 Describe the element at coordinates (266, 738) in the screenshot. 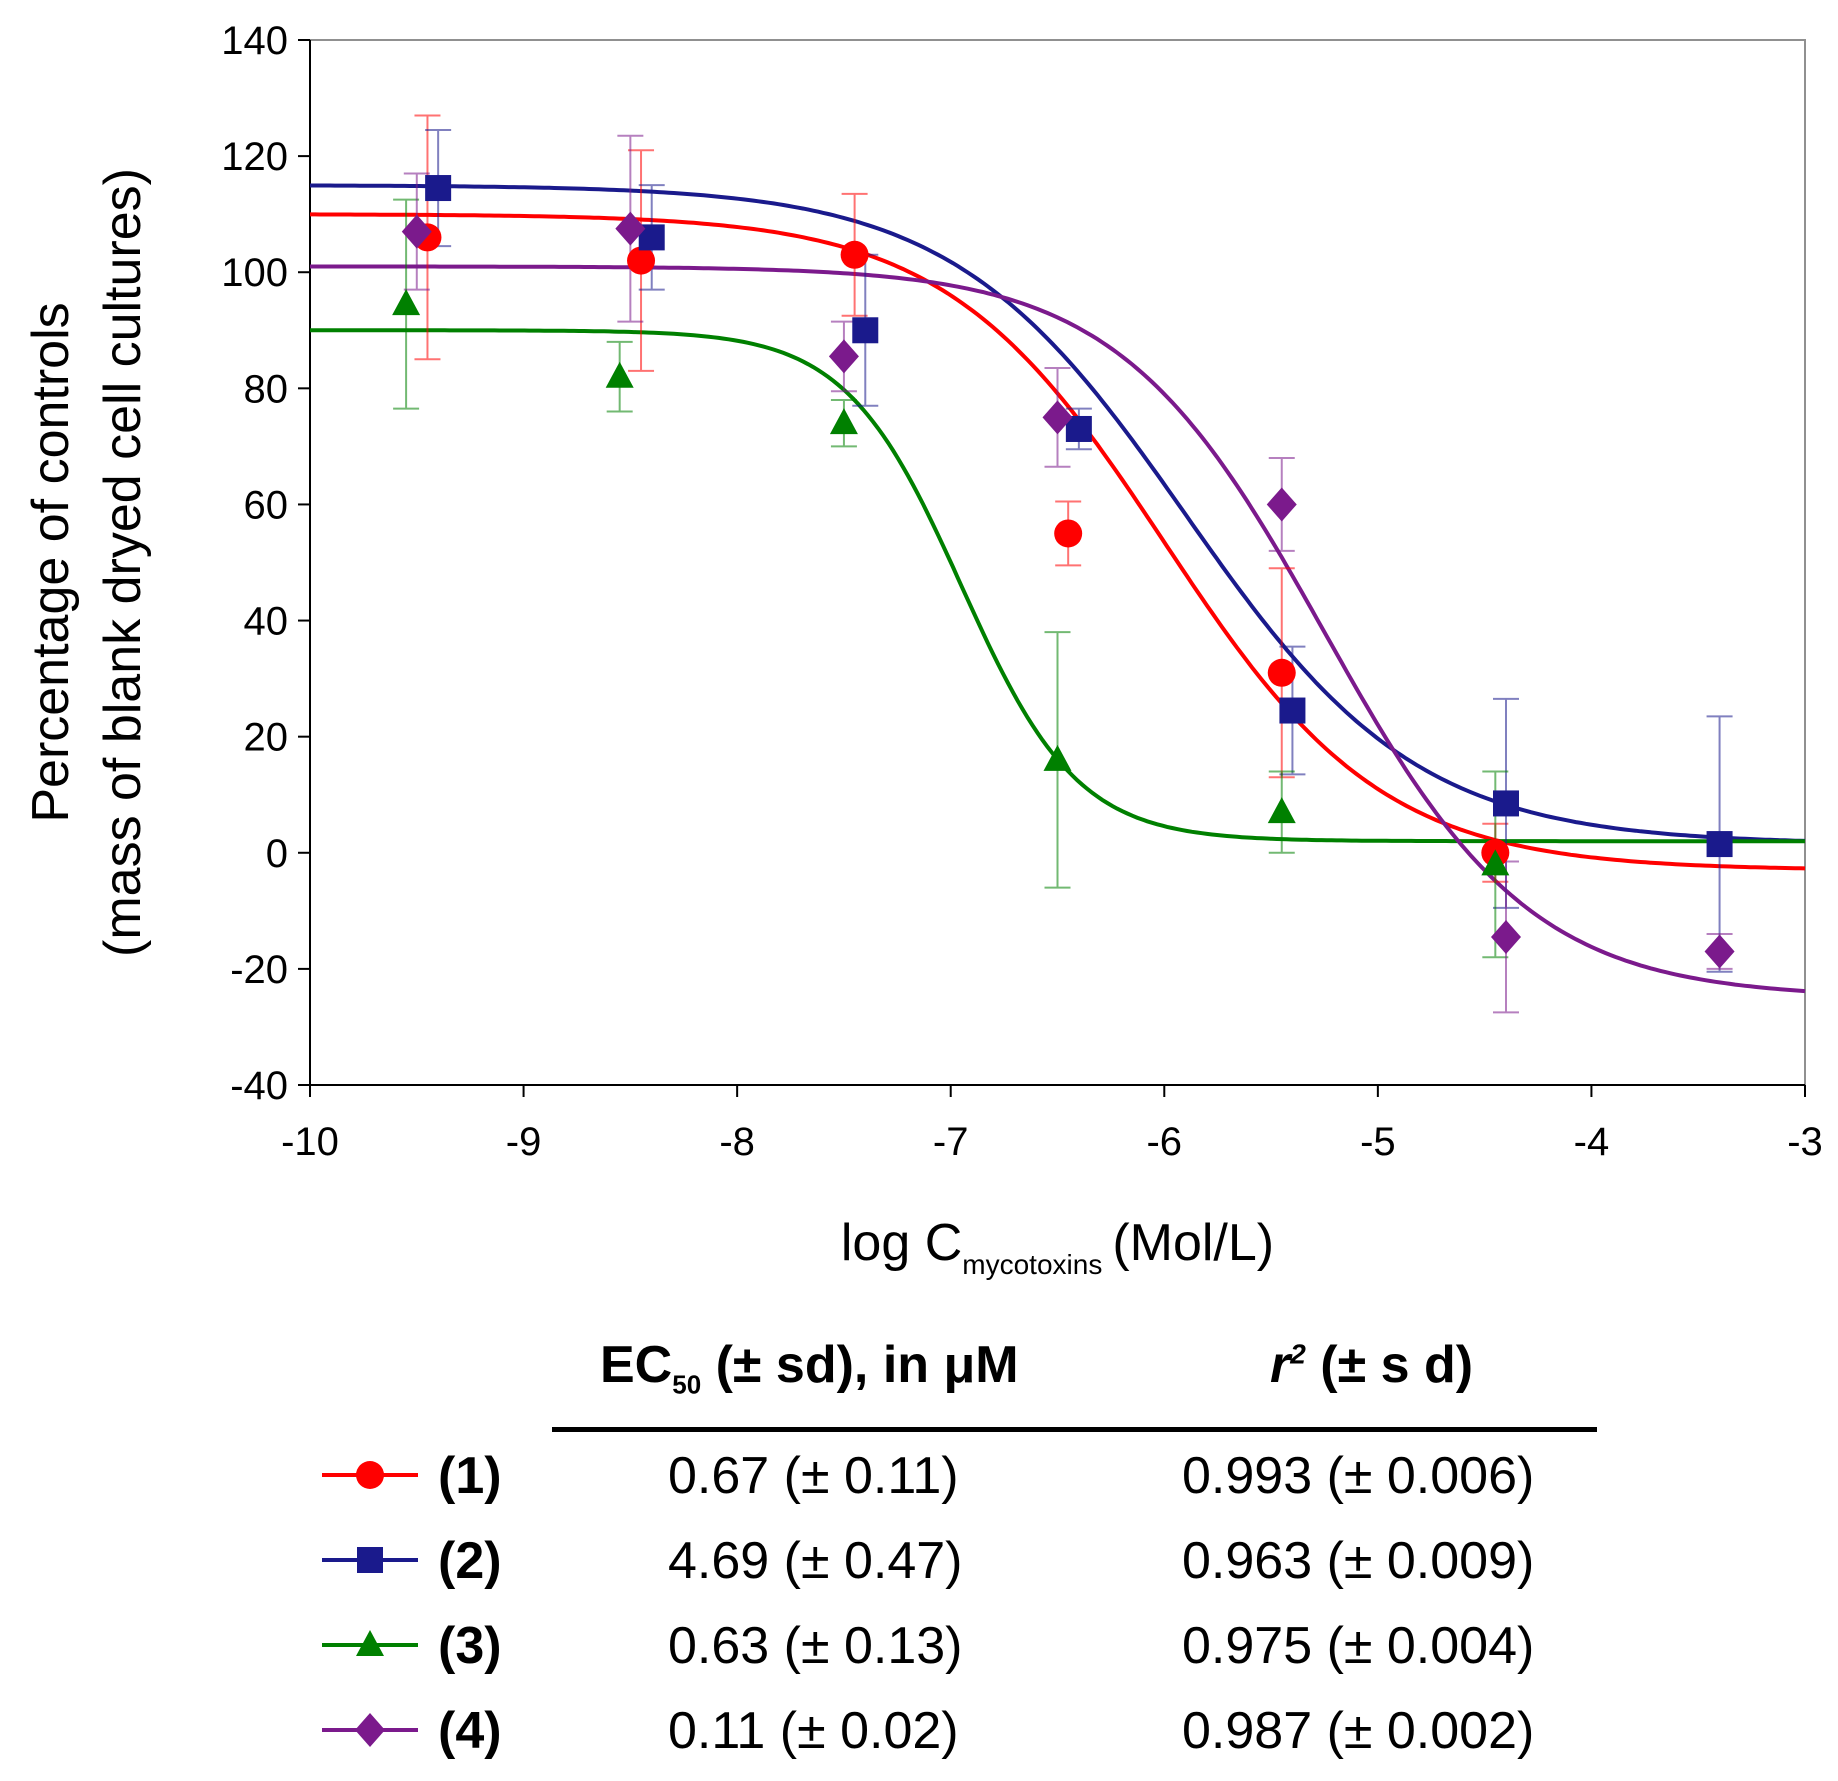

I see `y-tick-label: 20` at that location.